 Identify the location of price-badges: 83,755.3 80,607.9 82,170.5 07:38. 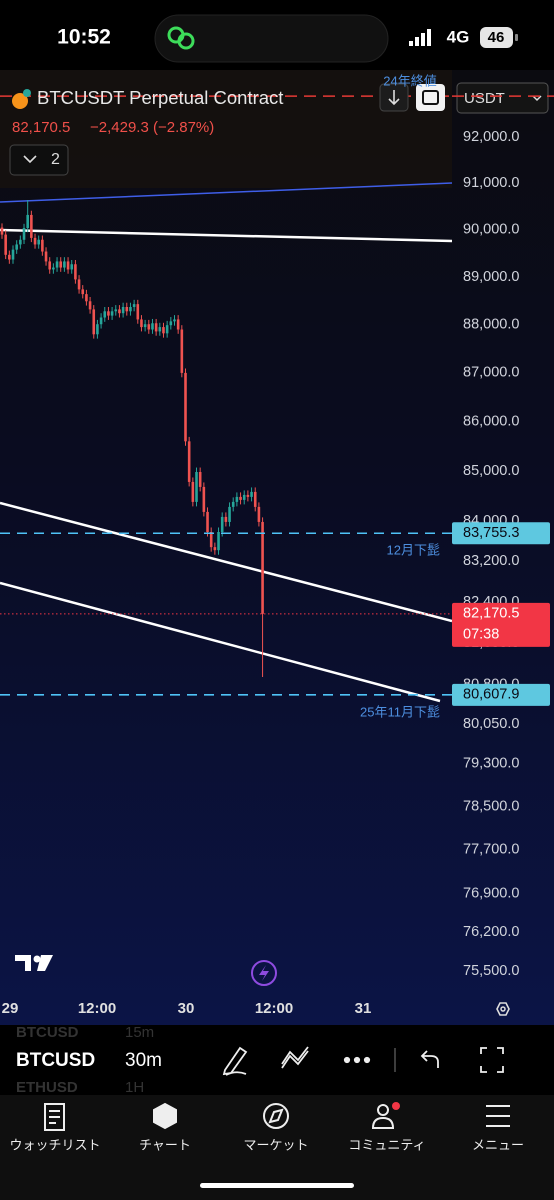
(501, 614).